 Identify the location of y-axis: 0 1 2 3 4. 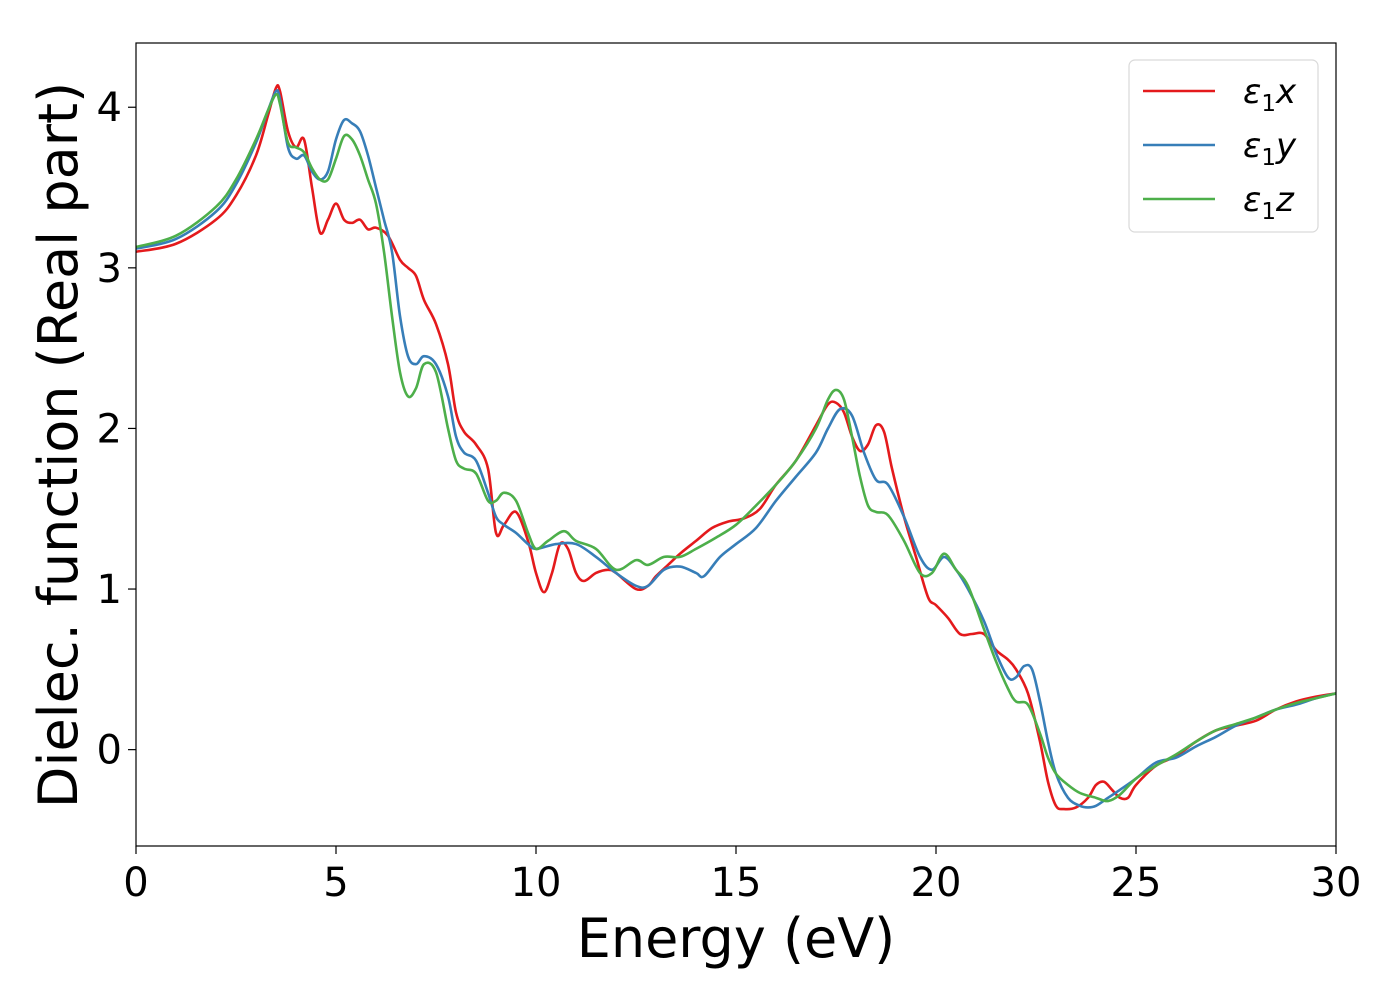
(116, 429).